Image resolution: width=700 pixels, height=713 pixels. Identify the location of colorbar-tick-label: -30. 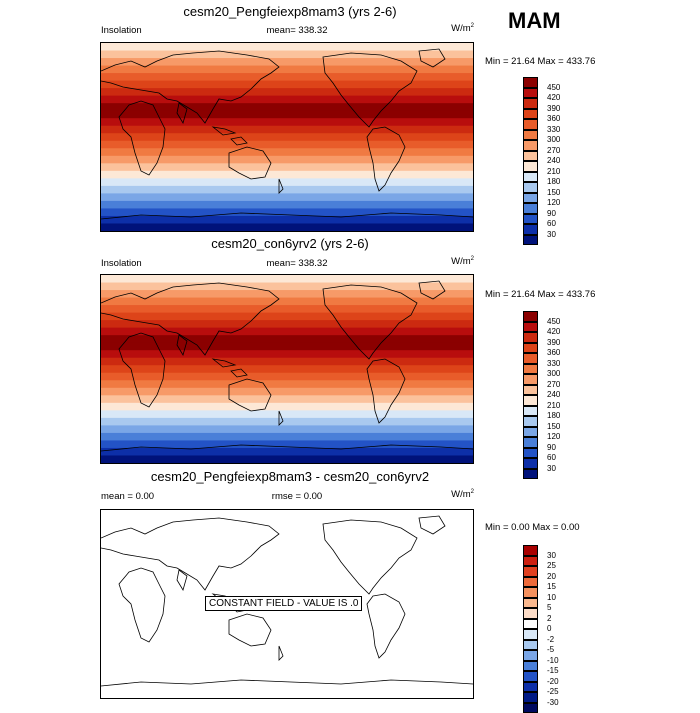
(553, 702).